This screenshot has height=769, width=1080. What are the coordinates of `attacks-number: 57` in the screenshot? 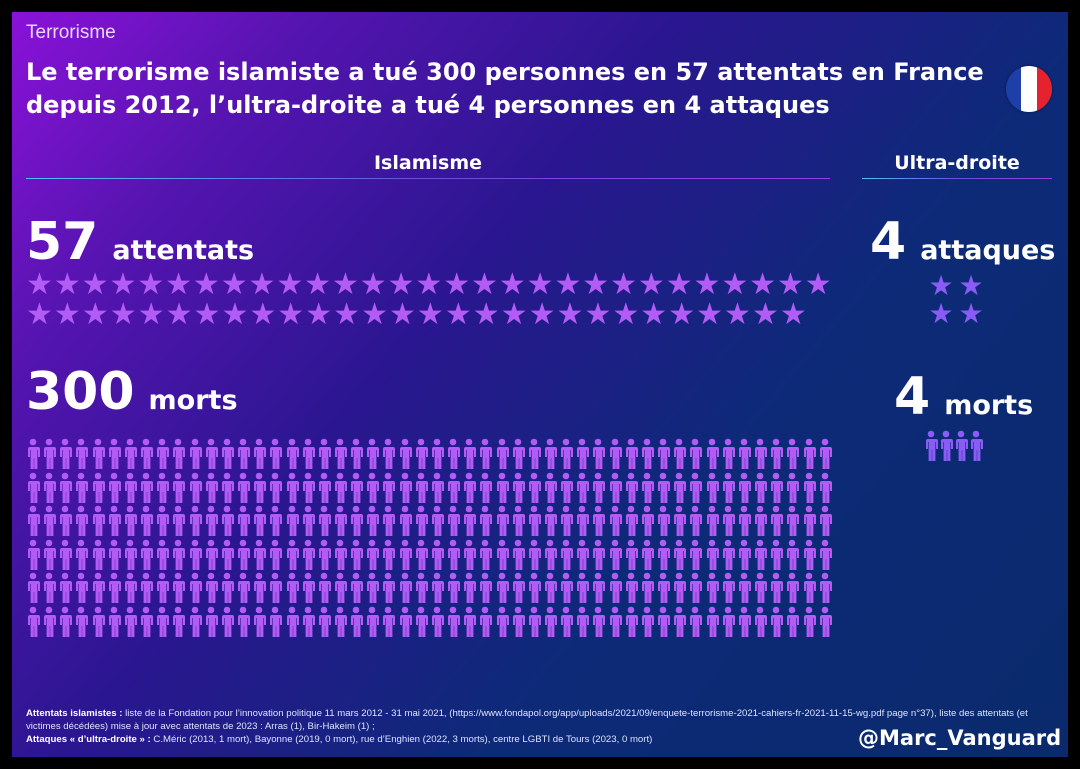 It's located at (62, 242).